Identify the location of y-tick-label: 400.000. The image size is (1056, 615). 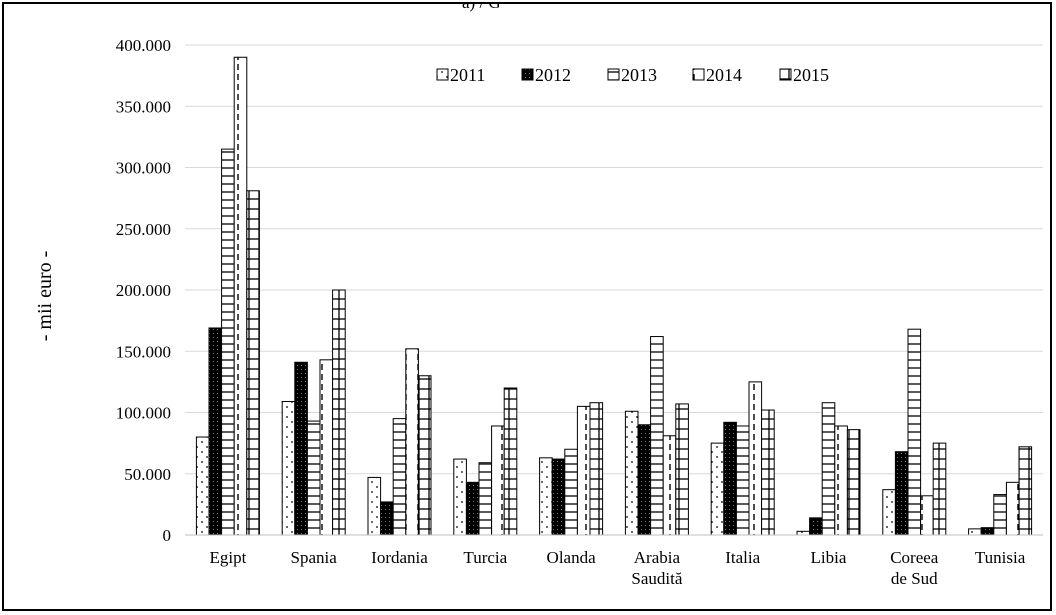
(143, 45).